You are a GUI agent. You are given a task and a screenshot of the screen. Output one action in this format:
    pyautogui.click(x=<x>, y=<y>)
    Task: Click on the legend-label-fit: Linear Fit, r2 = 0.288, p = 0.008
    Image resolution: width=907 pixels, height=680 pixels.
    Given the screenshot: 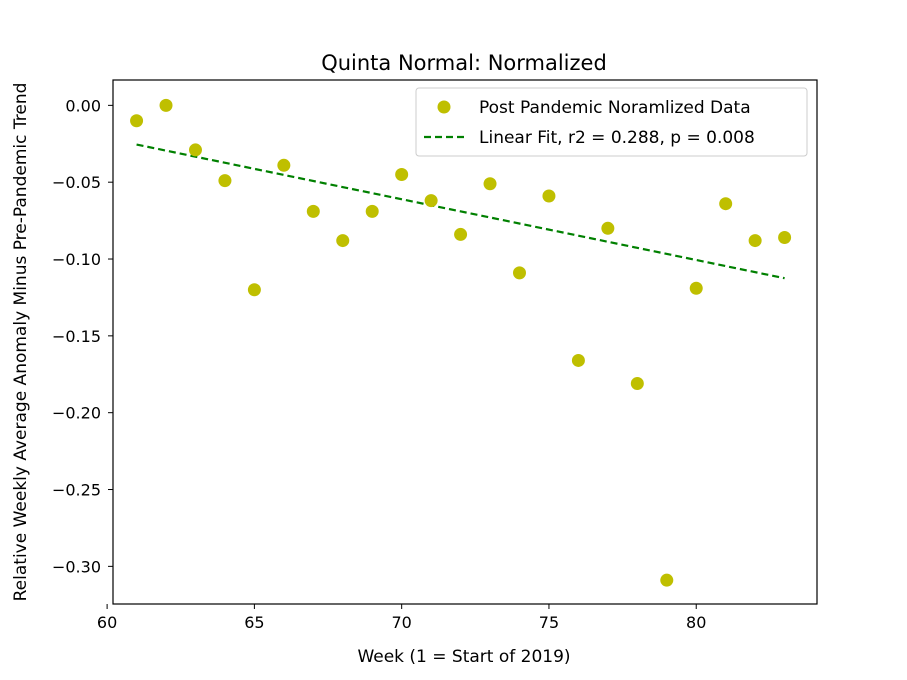 What is the action you would take?
    pyautogui.click(x=617, y=138)
    